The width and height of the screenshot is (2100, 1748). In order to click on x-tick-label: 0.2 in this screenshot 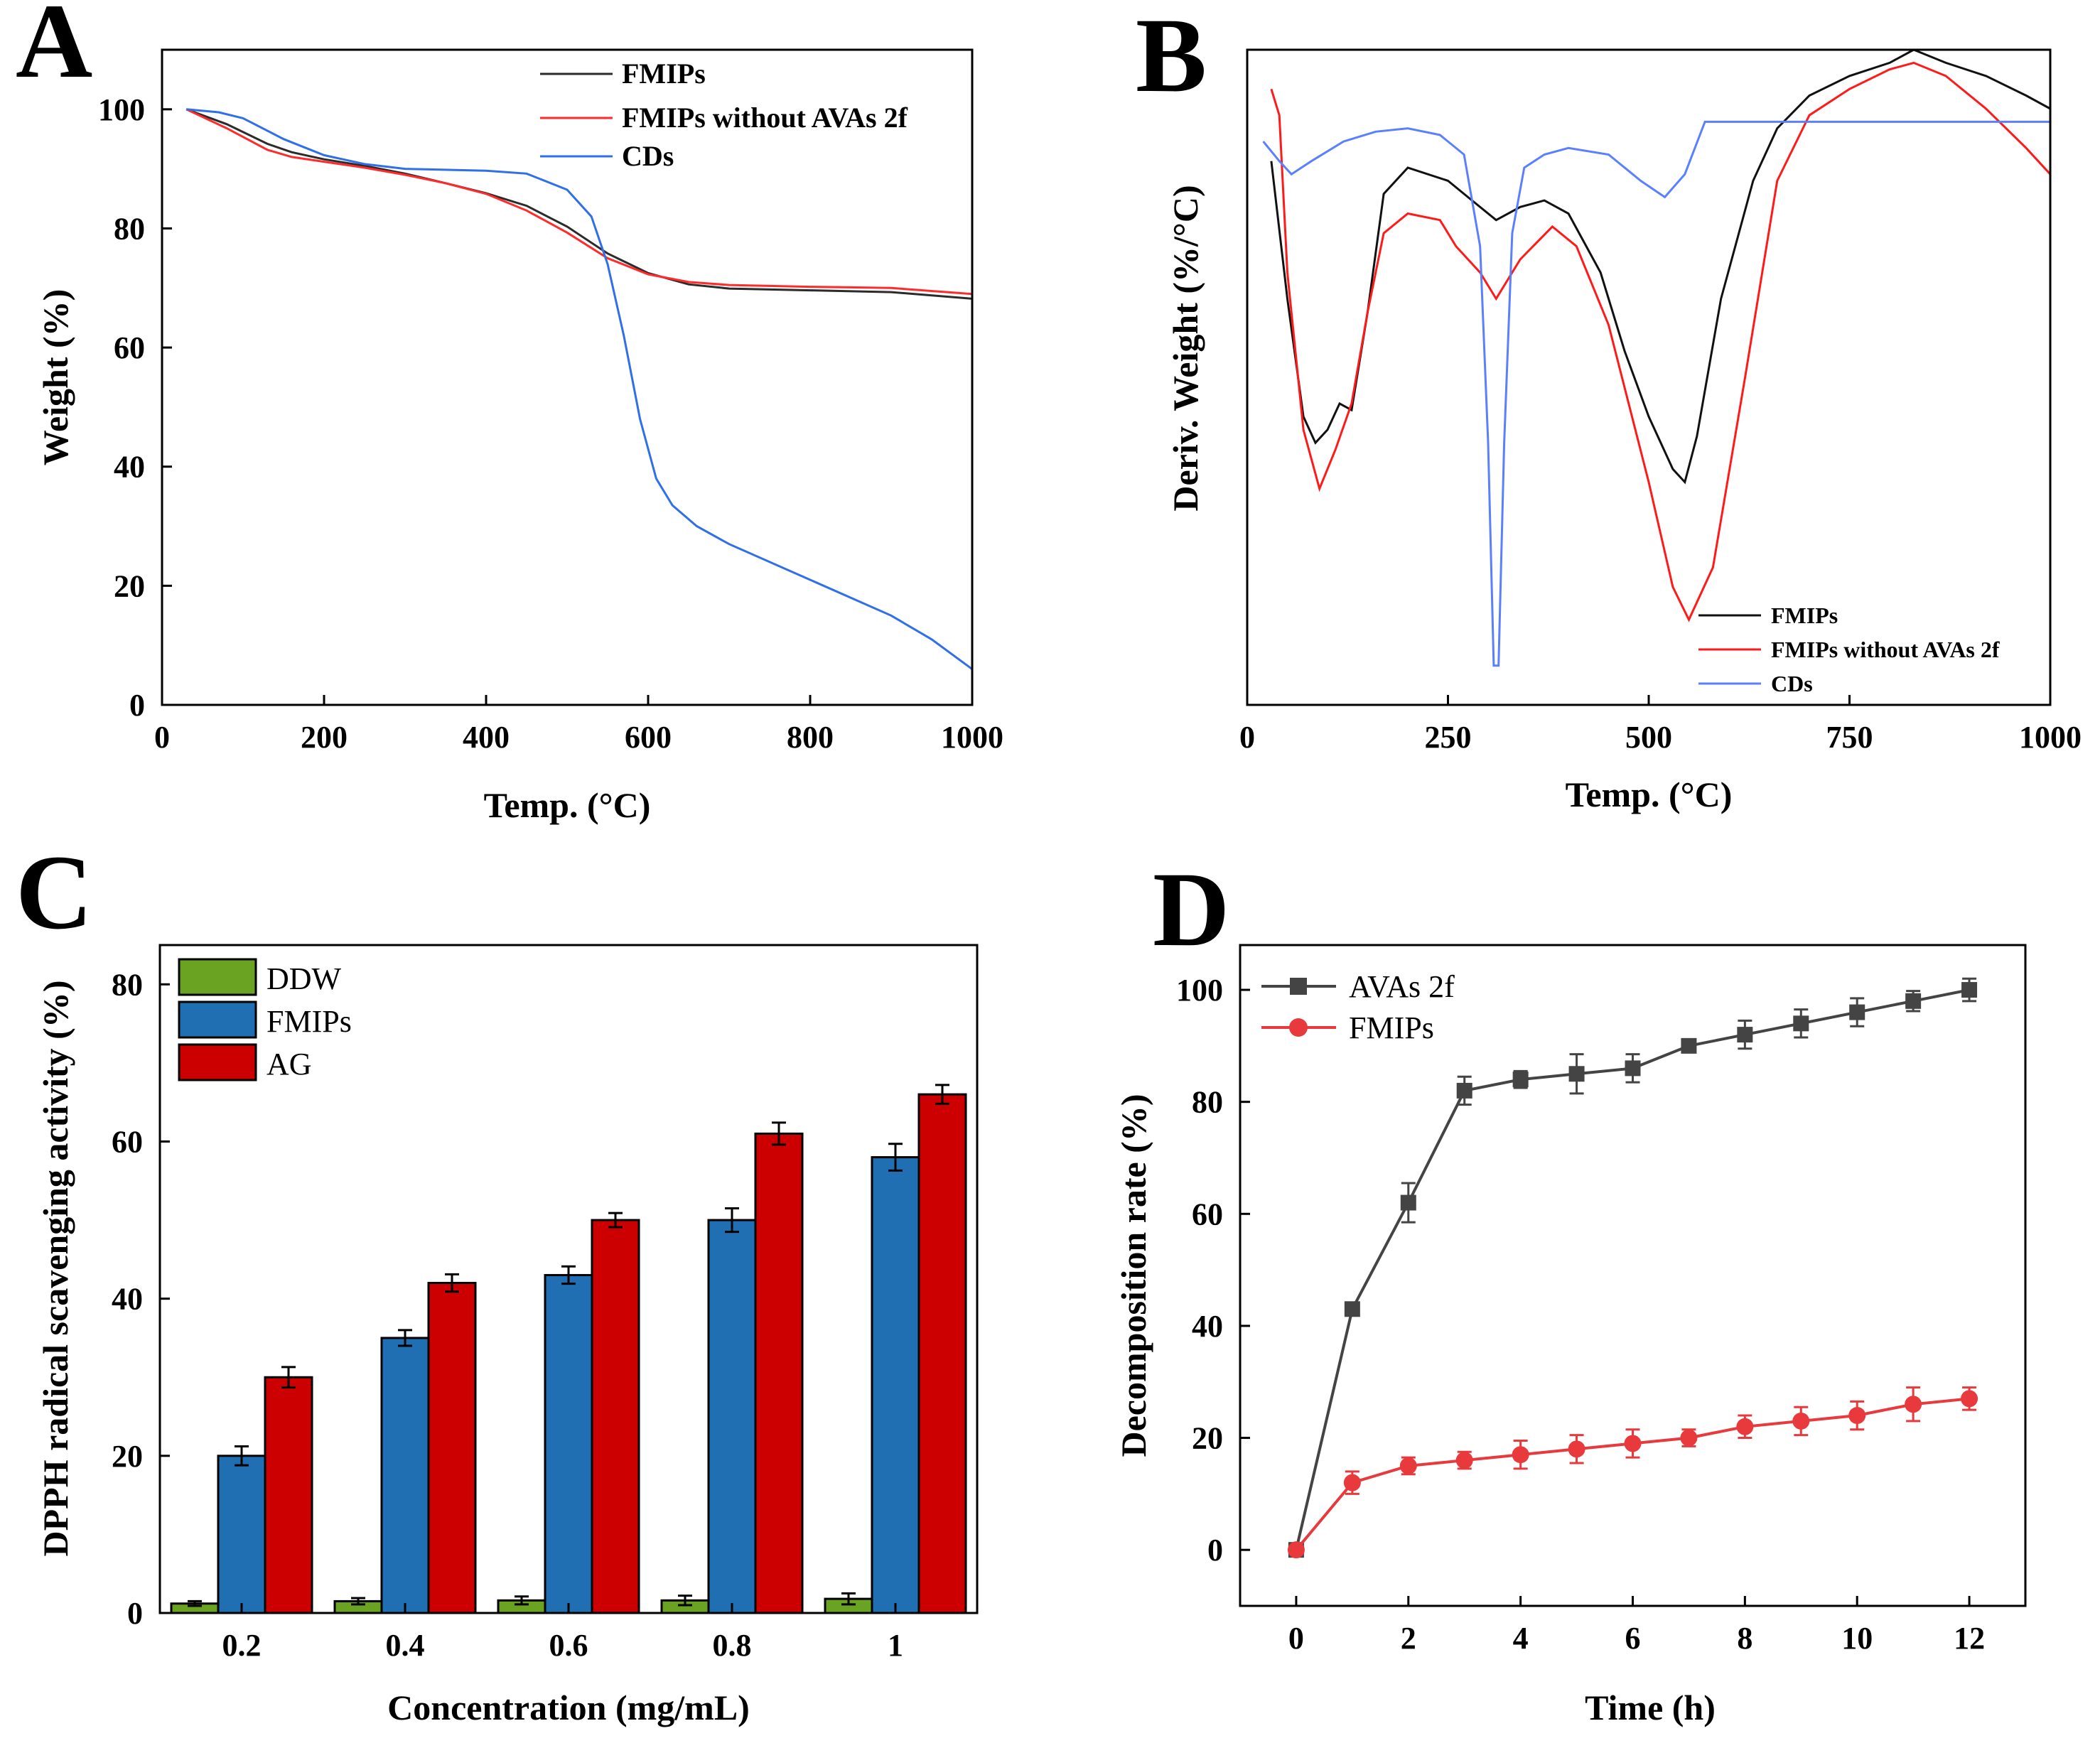, I will do `click(242, 1646)`.